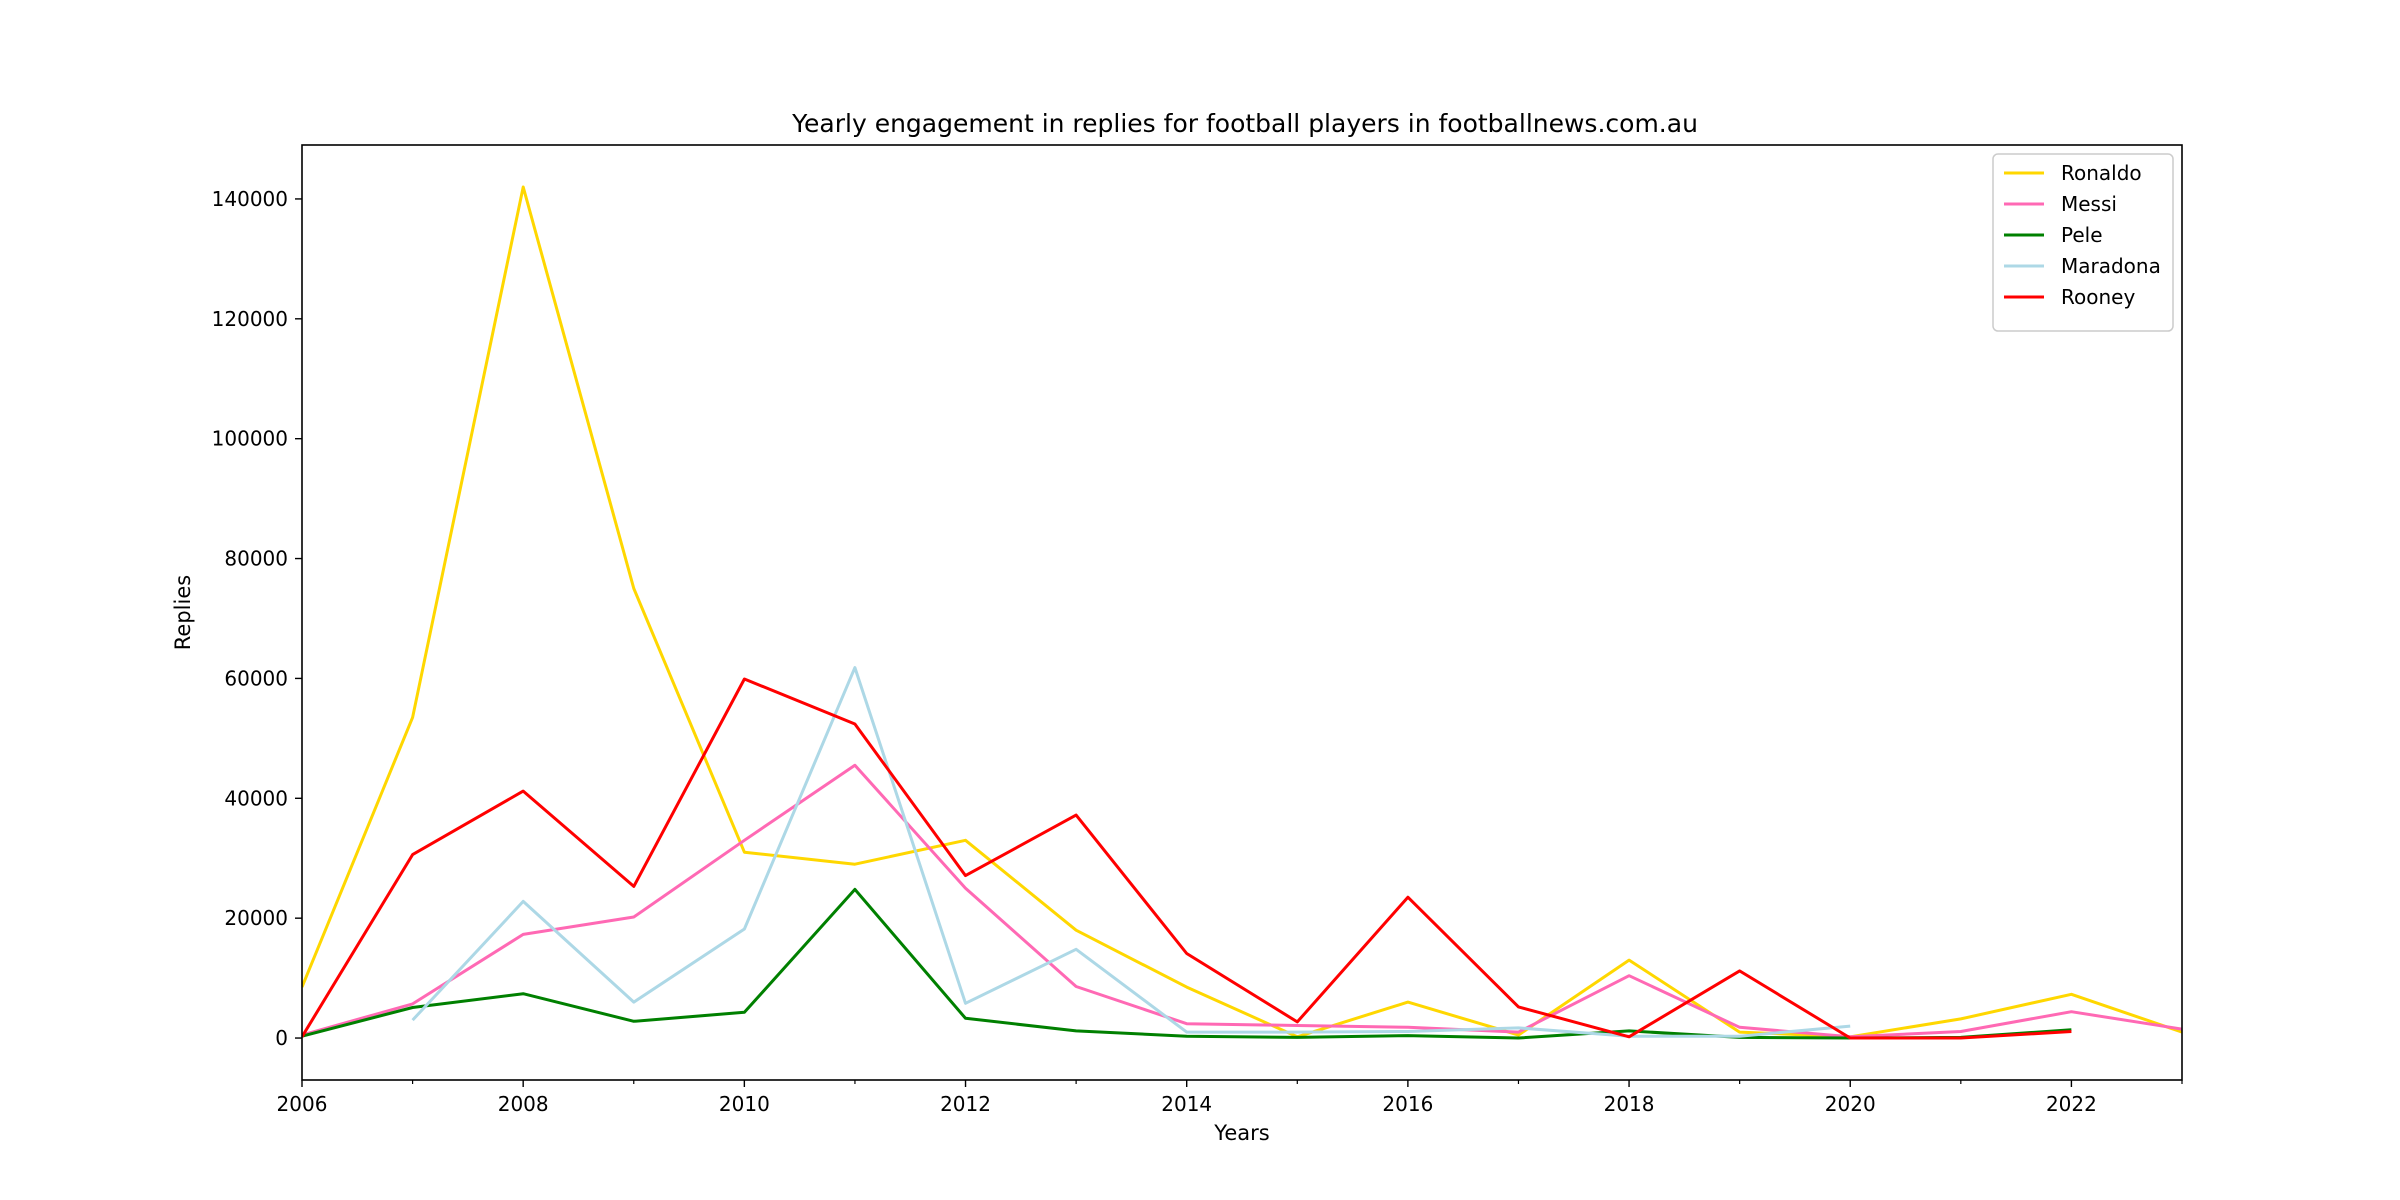 This screenshot has width=2400, height=1200. What do you see at coordinates (256, 678) in the screenshot?
I see `y-tick-label: 60000` at bounding box center [256, 678].